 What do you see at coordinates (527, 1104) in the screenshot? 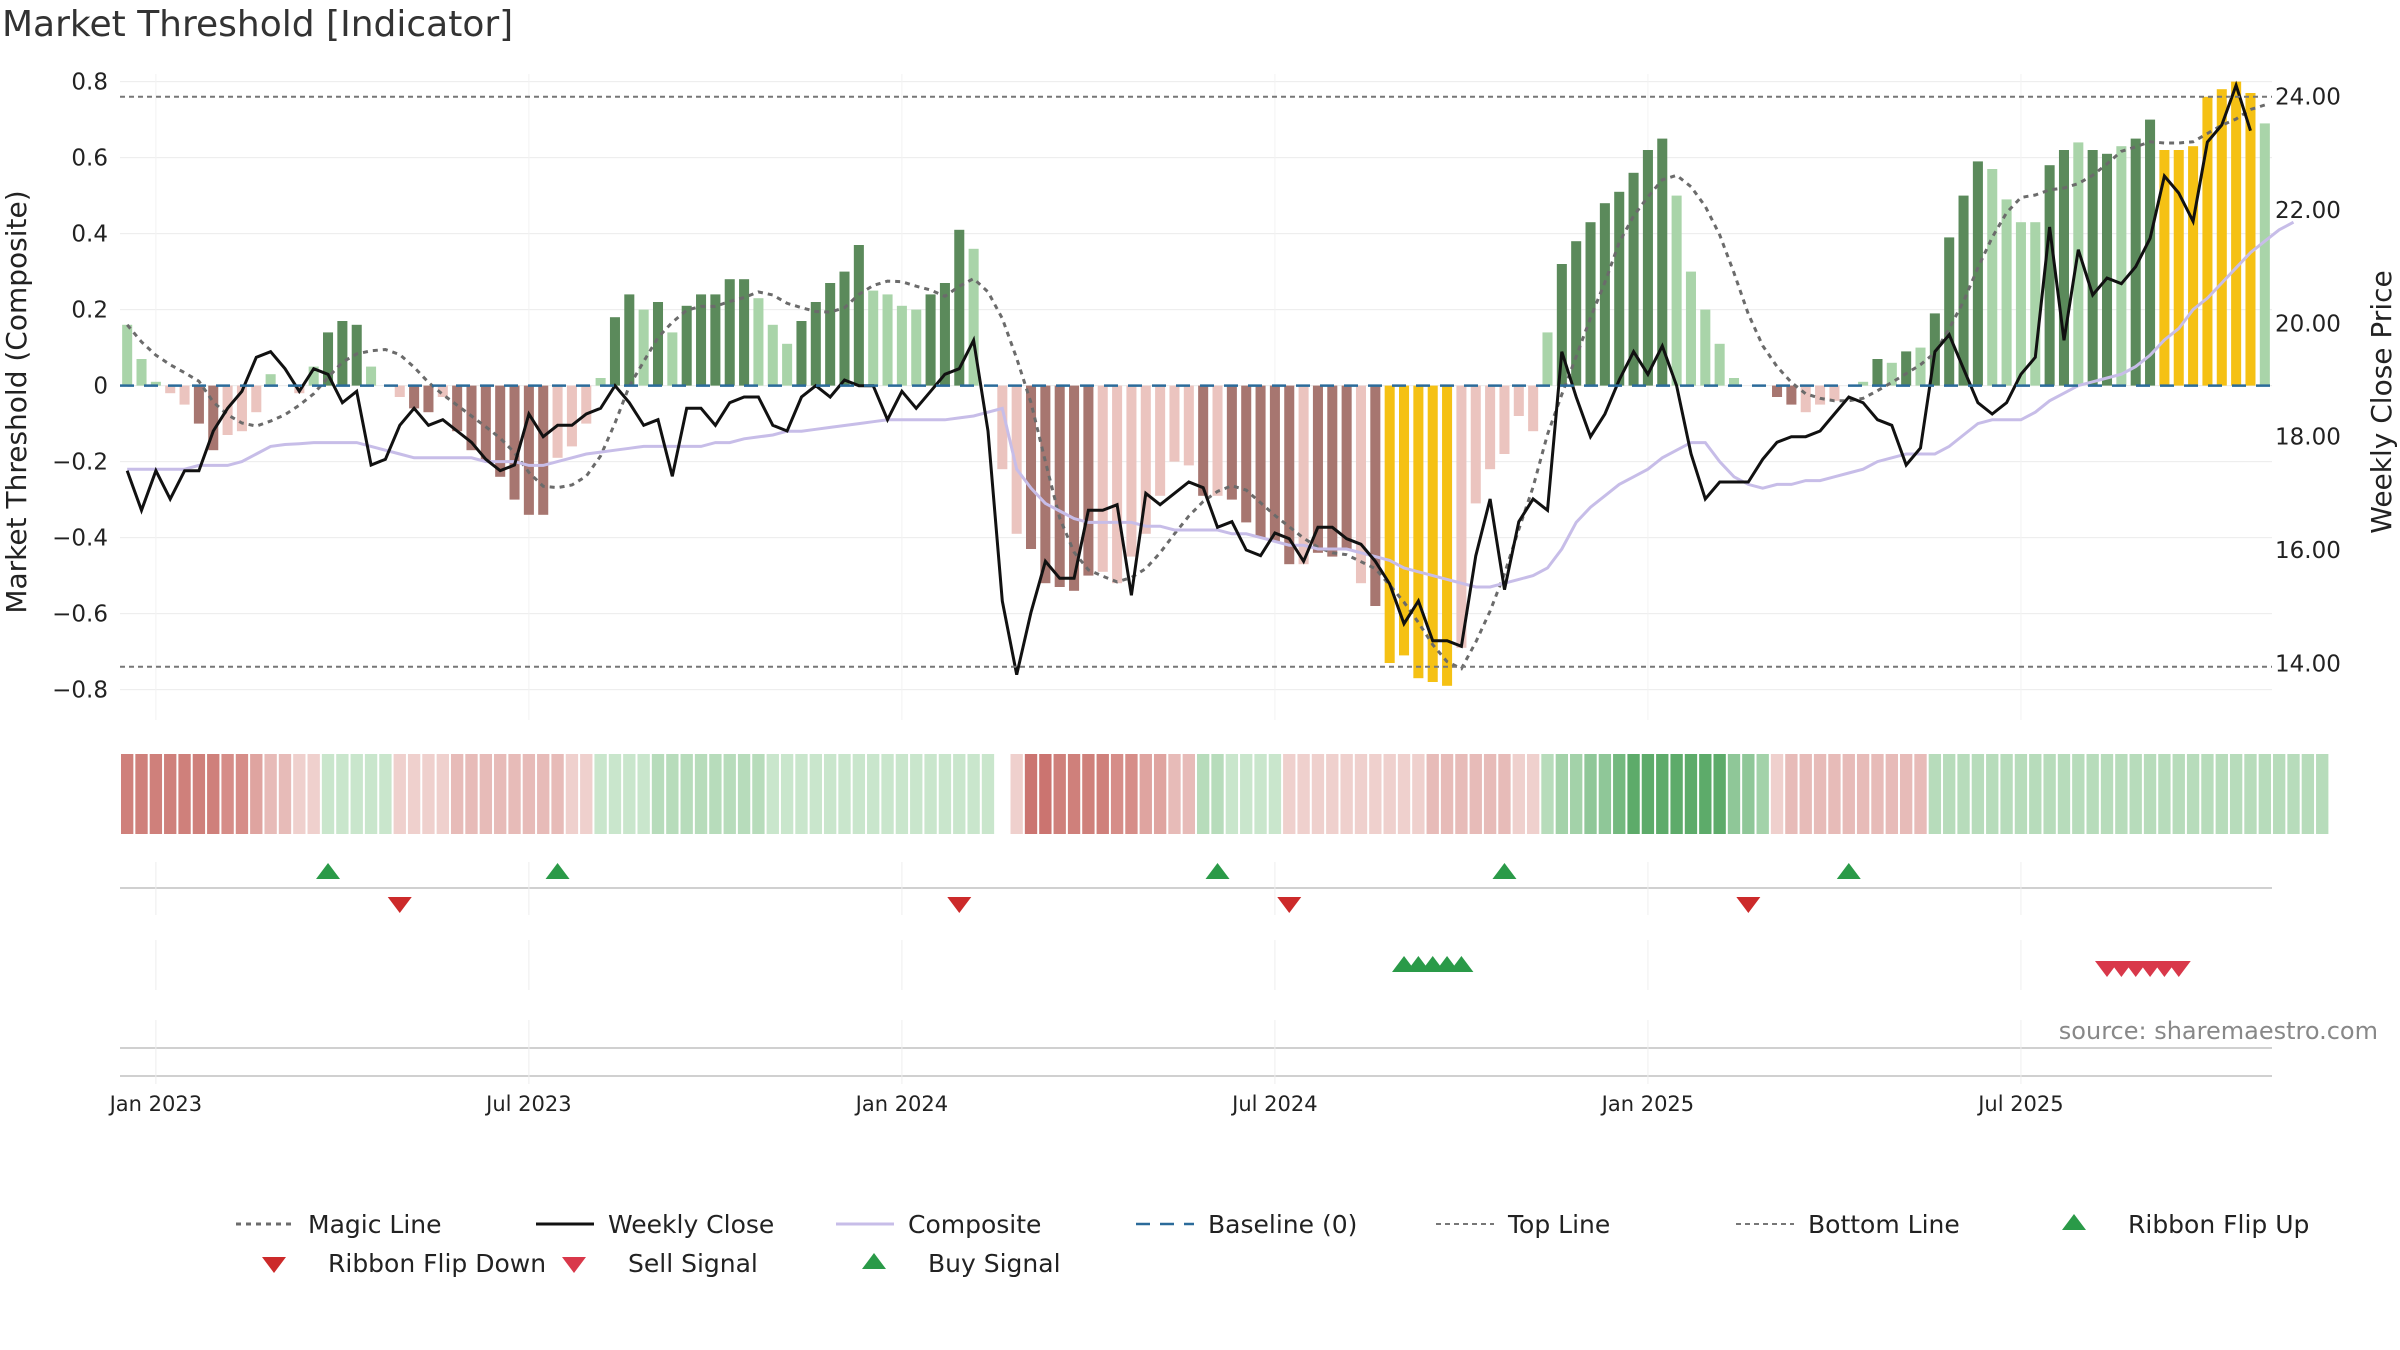
I see `x-tick-label: Jul 2023` at bounding box center [527, 1104].